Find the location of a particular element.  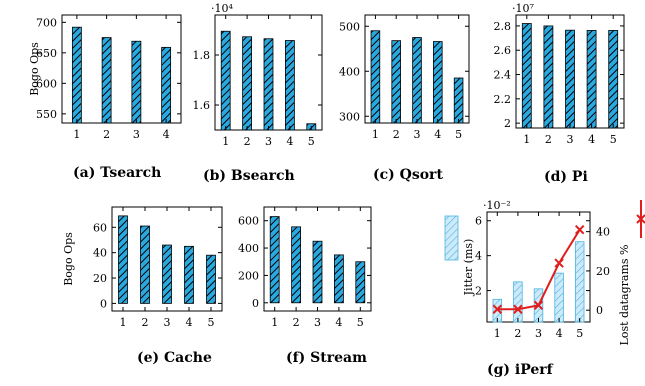

legend-jitter-swatch is located at coordinates (451, 238).